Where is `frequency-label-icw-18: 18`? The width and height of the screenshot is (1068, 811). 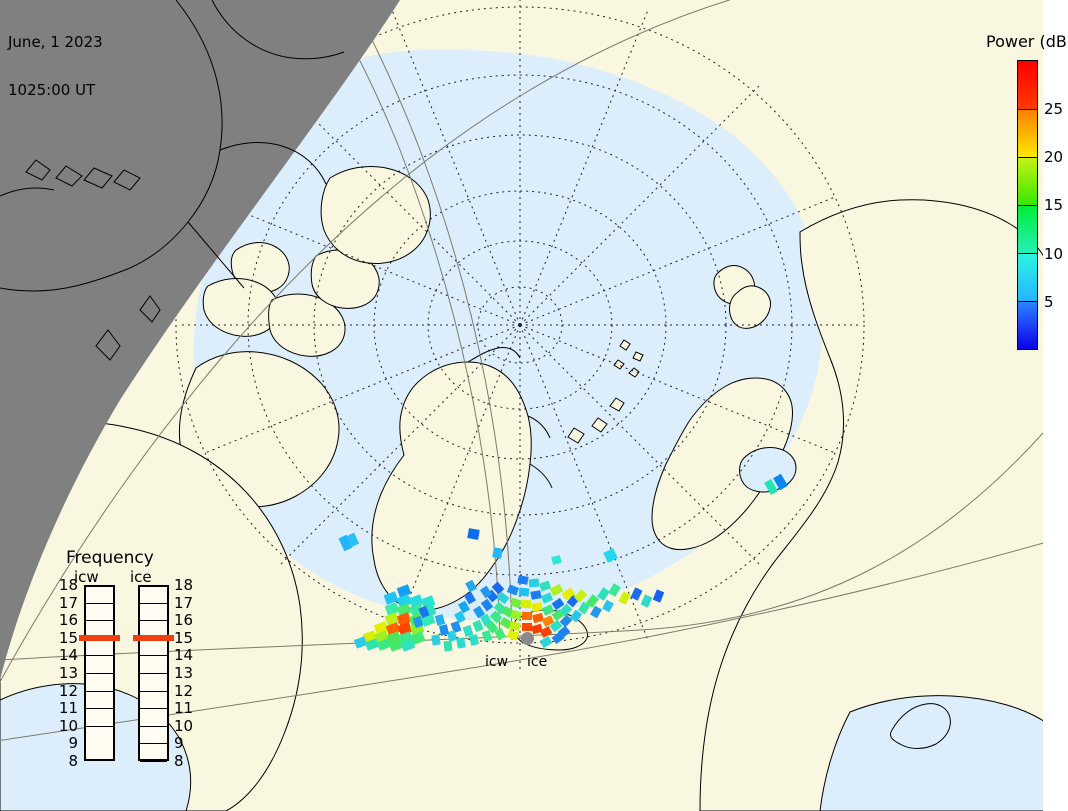
frequency-label-icw-18: 18 is located at coordinates (68, 585).